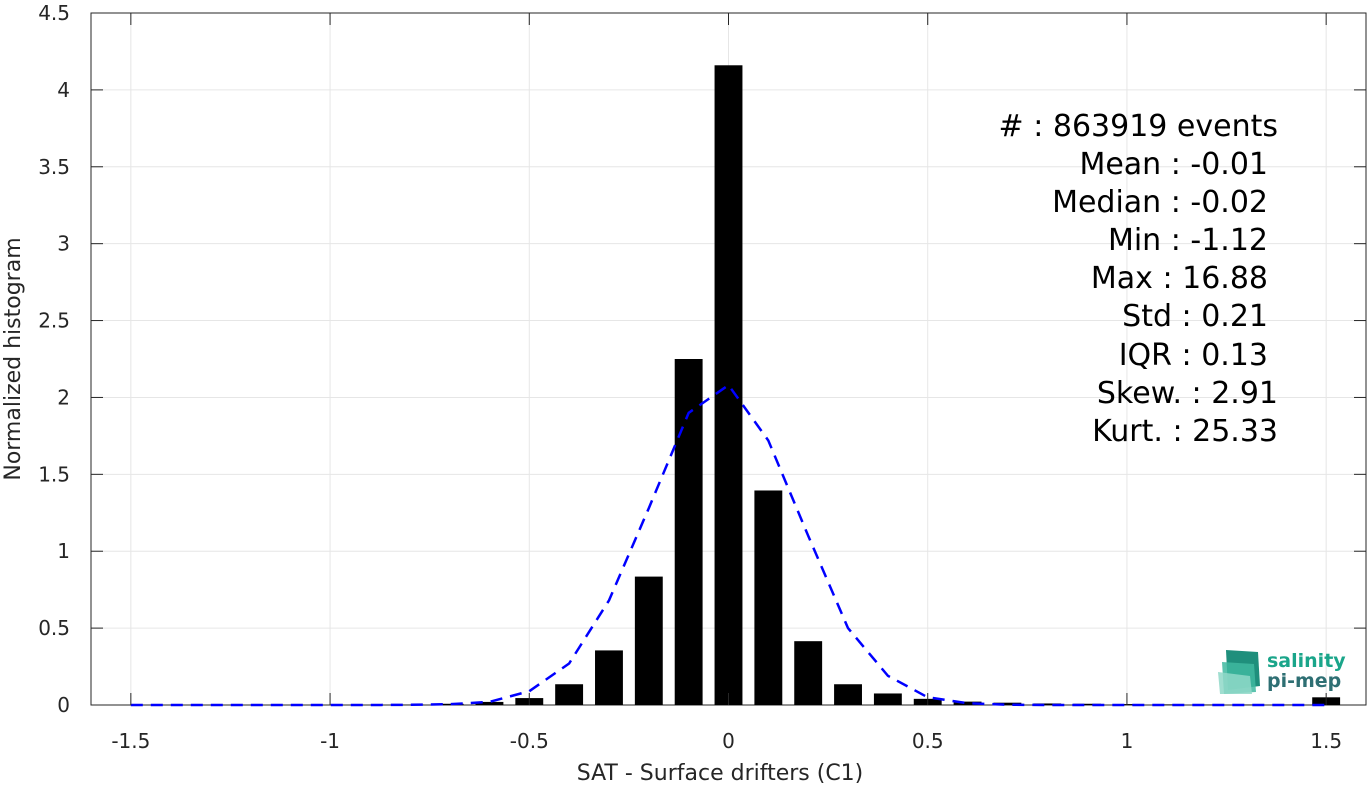 The width and height of the screenshot is (1367, 785). Describe the element at coordinates (1187, 393) in the screenshot. I see `stat-skew: Skew. : 2.91` at that location.